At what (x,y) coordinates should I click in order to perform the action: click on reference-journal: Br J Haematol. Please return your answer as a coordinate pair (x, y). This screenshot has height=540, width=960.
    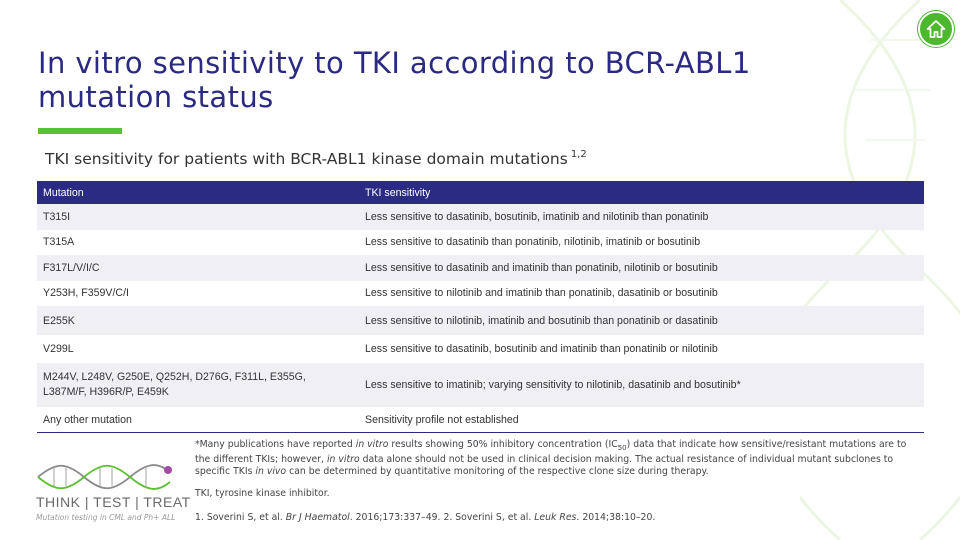
    Looking at the image, I should click on (317, 517).